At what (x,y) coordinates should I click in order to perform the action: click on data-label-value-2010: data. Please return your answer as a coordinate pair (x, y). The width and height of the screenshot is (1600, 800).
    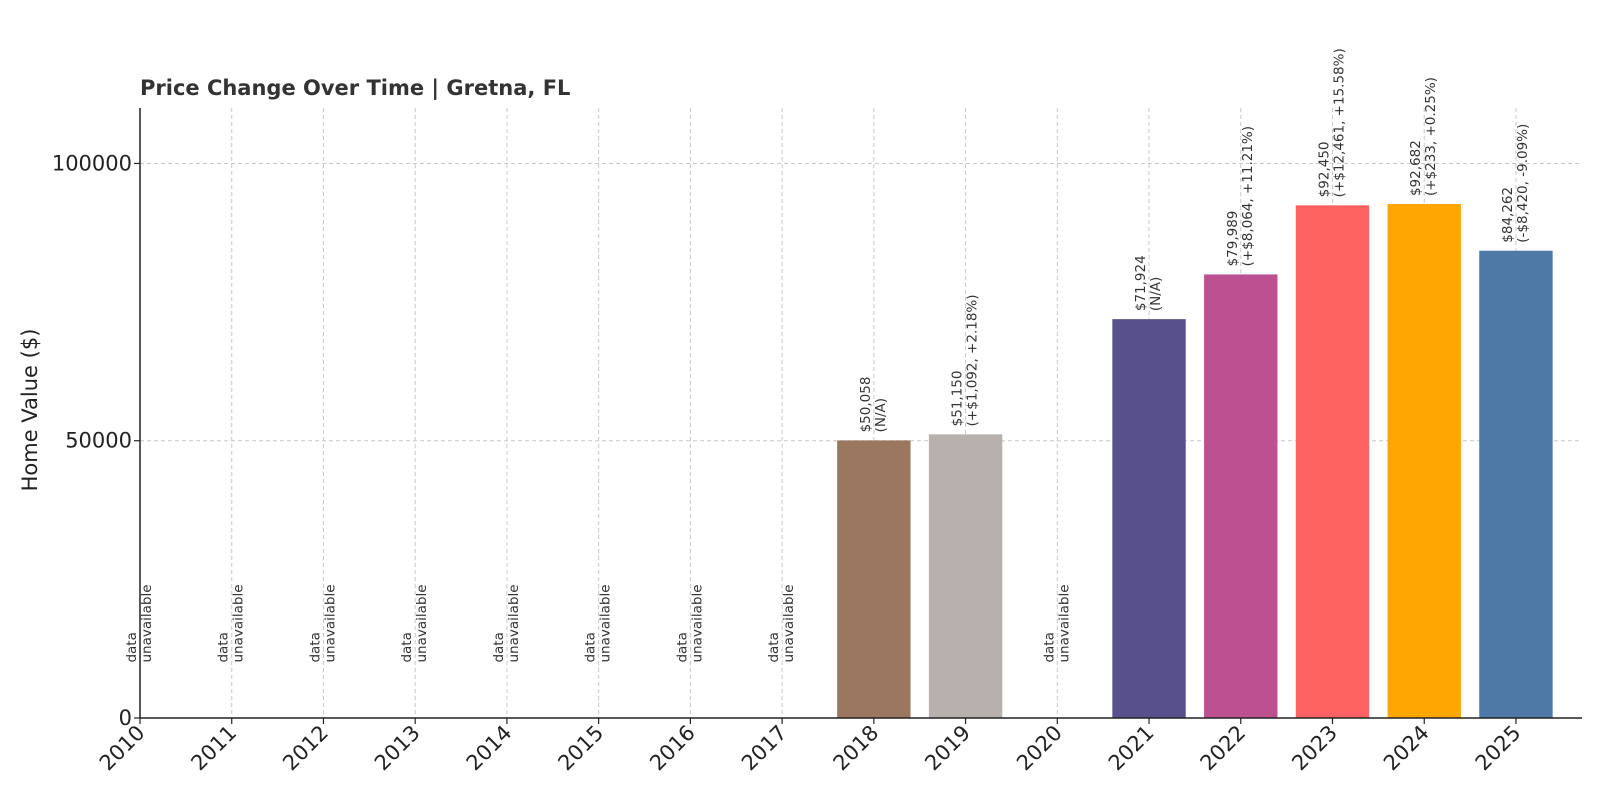
    Looking at the image, I should click on (132, 647).